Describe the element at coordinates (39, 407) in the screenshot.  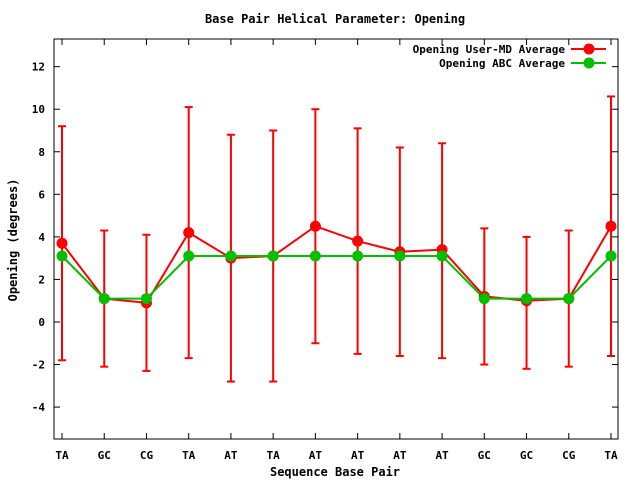
I see `y-tick-label: -4` at that location.